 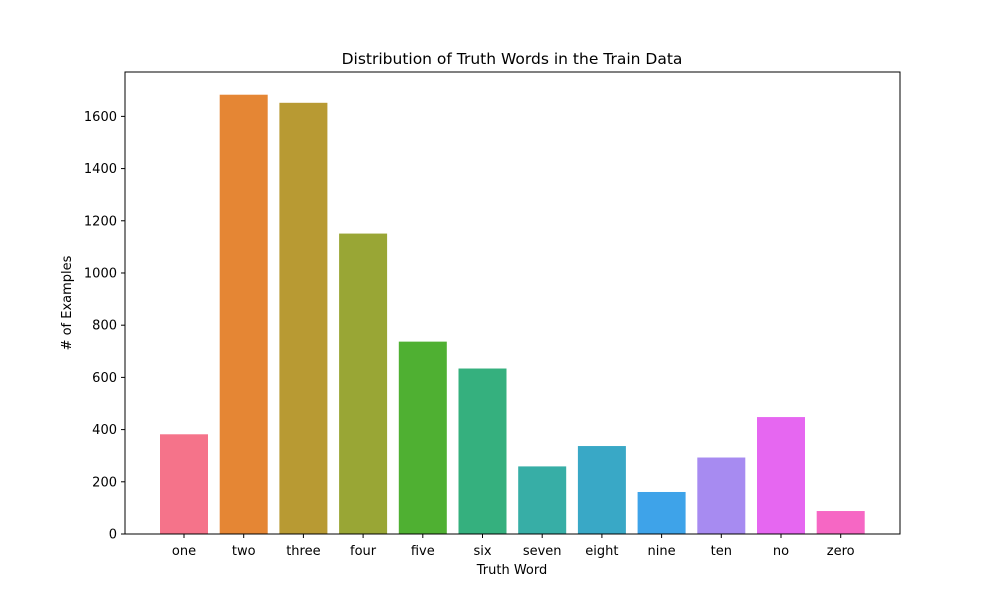 What do you see at coordinates (100, 221) in the screenshot?
I see `y-tick-label: 1200` at bounding box center [100, 221].